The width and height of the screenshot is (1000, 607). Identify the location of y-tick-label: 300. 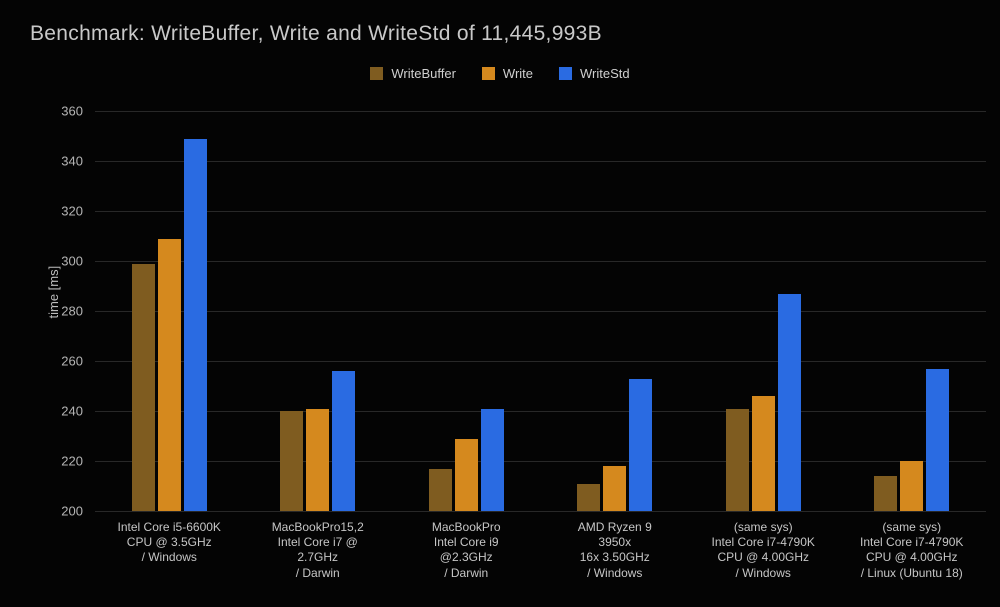
(72, 261).